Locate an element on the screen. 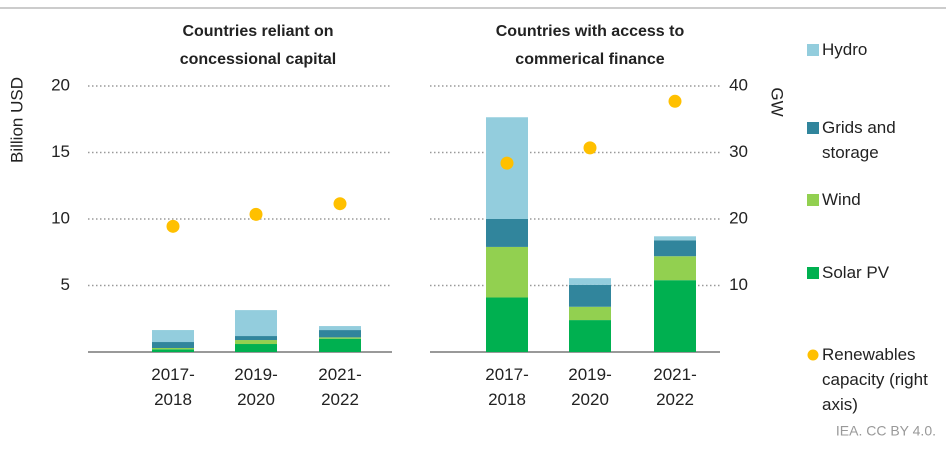 The height and width of the screenshot is (452, 946). source: IEA. CC BY 4.0. is located at coordinates (886, 431).